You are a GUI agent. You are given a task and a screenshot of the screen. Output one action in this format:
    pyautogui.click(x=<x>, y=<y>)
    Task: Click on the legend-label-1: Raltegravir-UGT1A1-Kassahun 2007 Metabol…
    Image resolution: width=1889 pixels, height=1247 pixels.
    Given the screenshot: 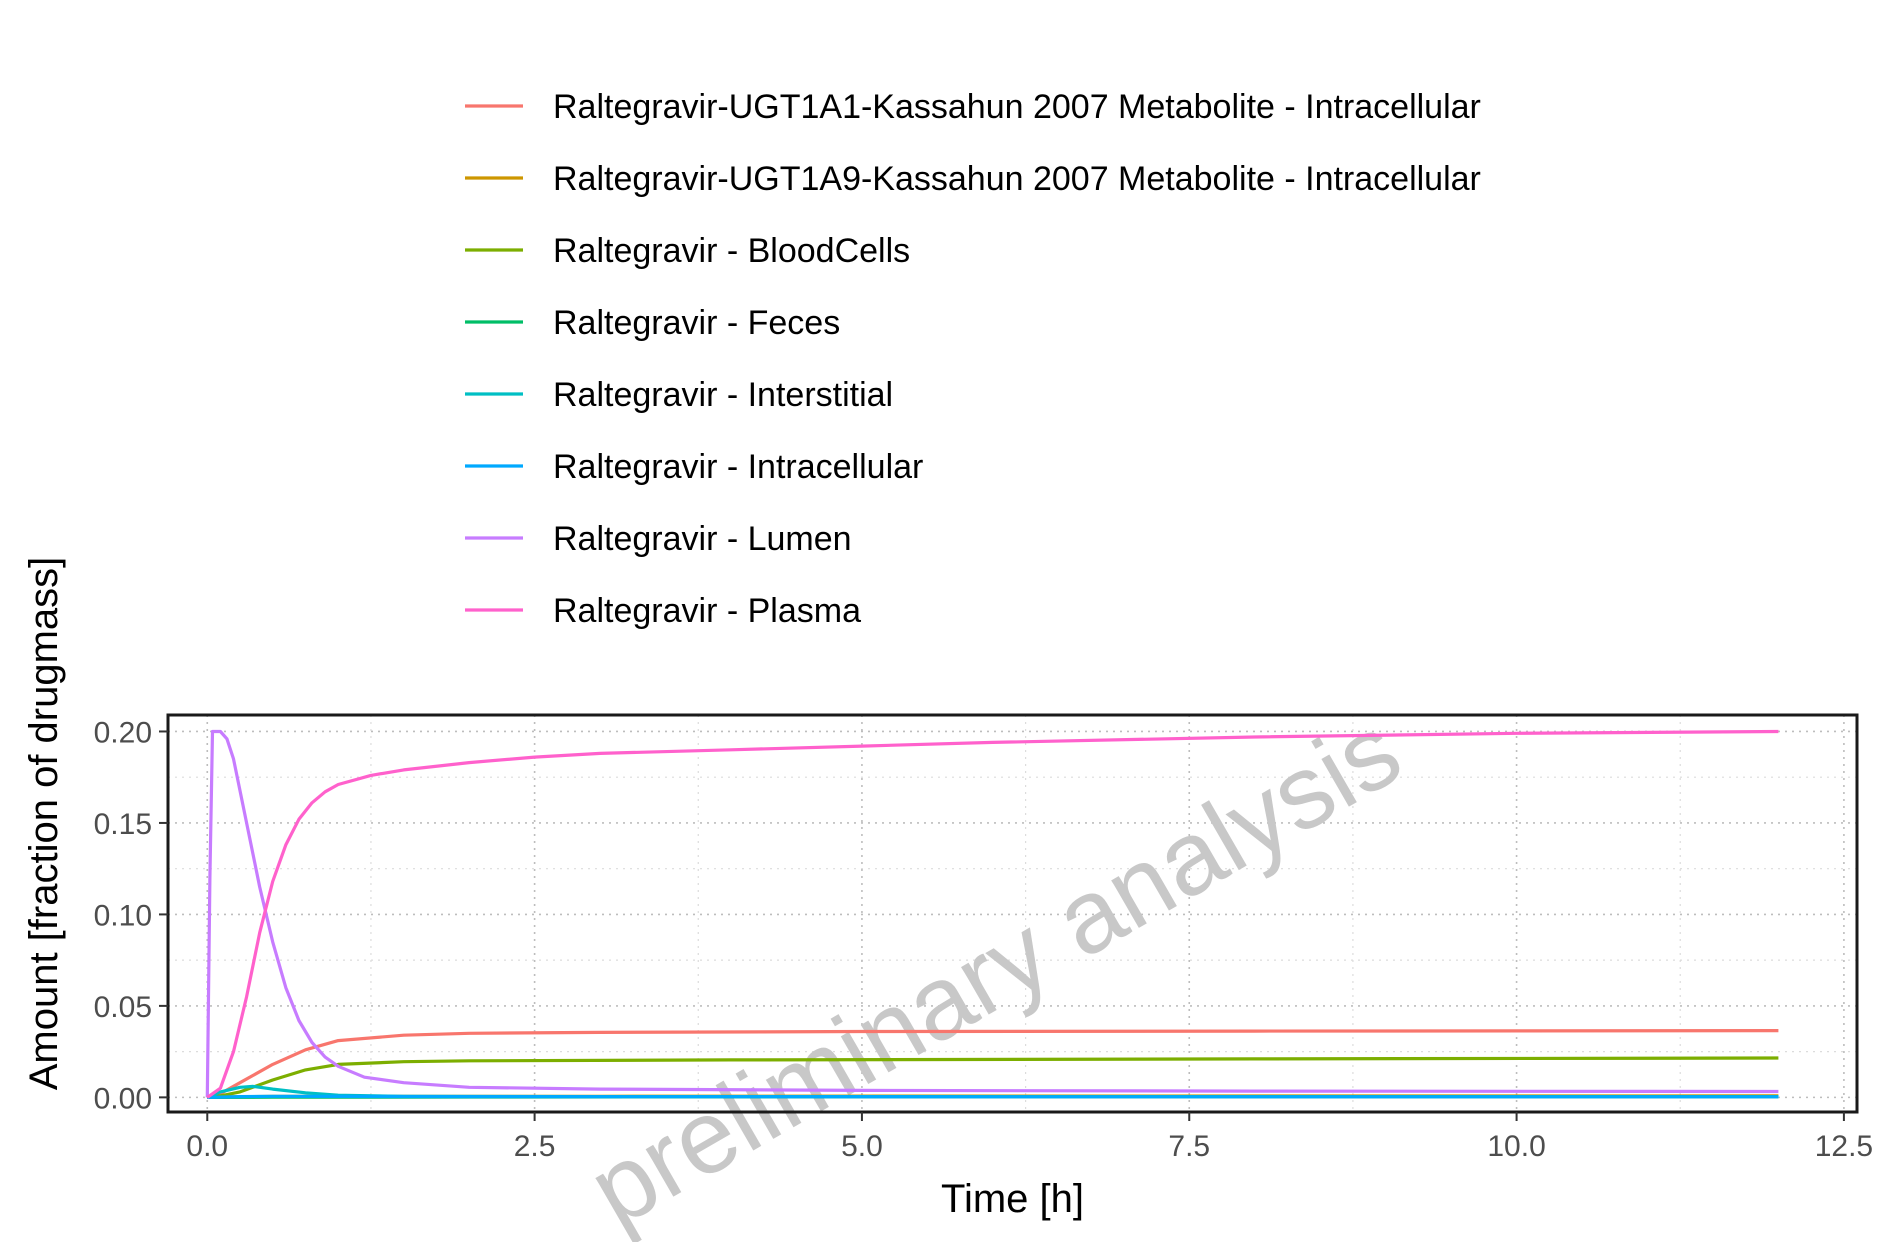 What is the action you would take?
    pyautogui.click(x=1017, y=107)
    